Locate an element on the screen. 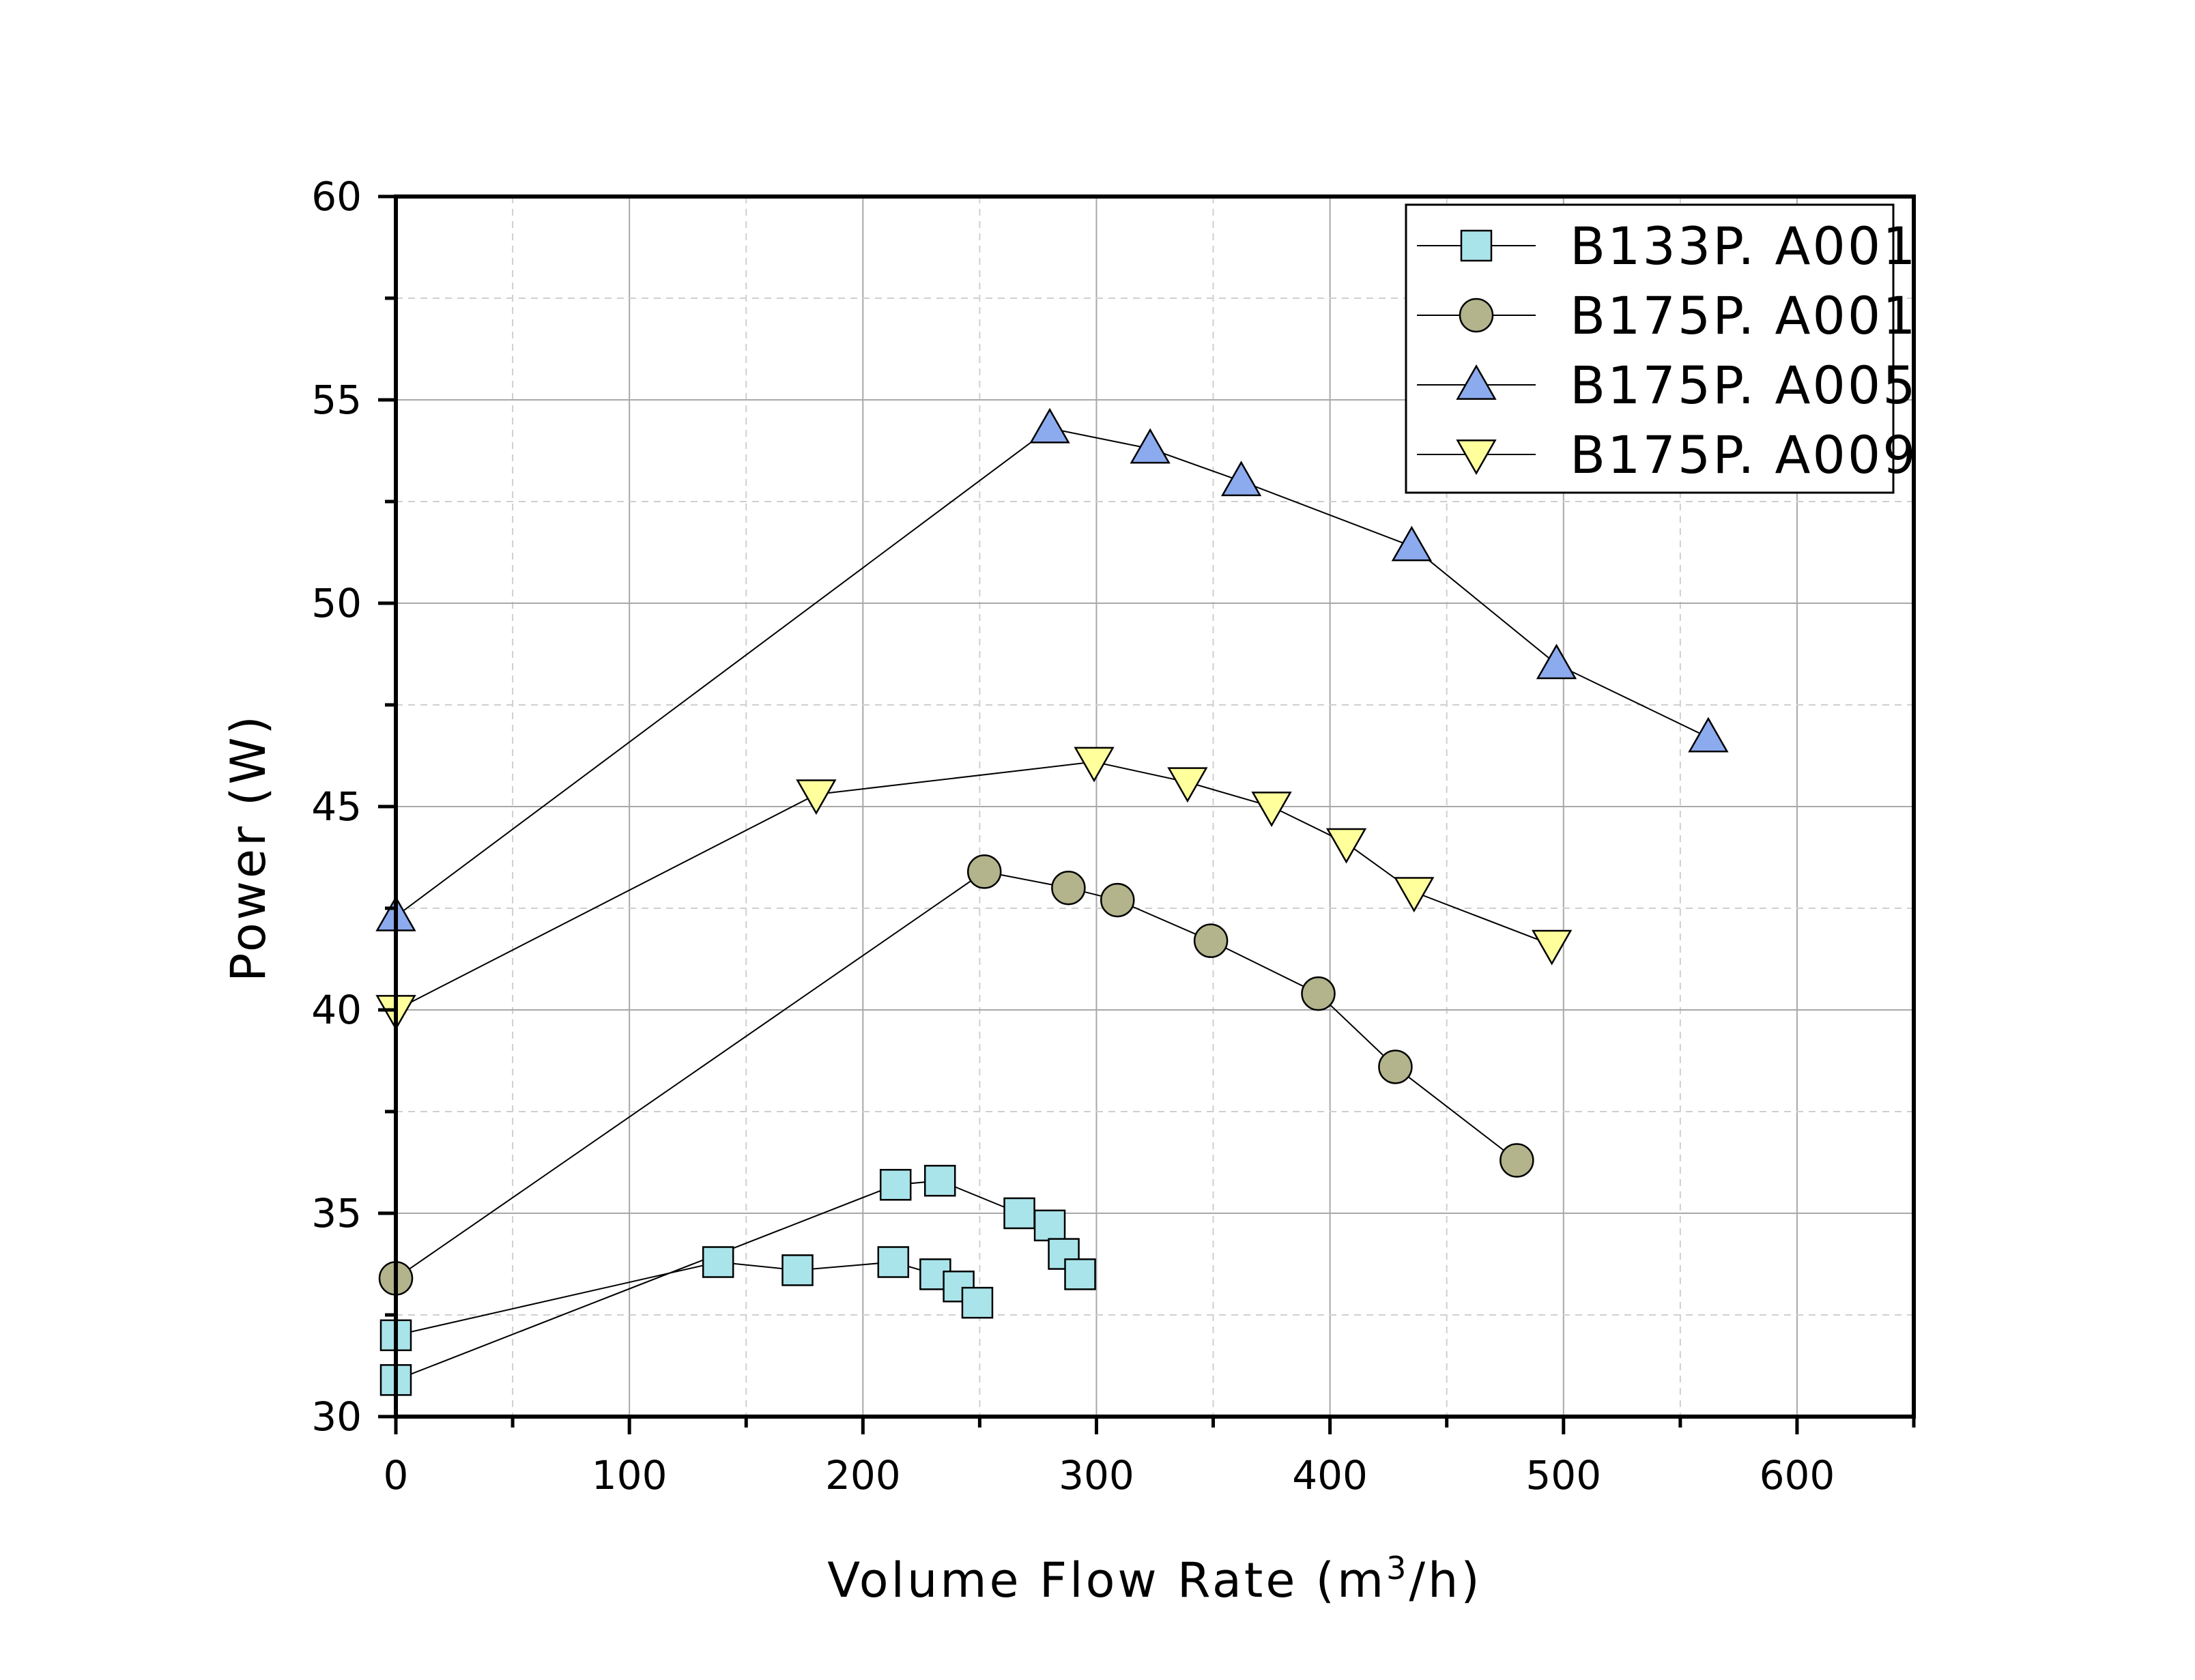 The image size is (2195, 1680). y-tick-label: 35 is located at coordinates (336, 1213).